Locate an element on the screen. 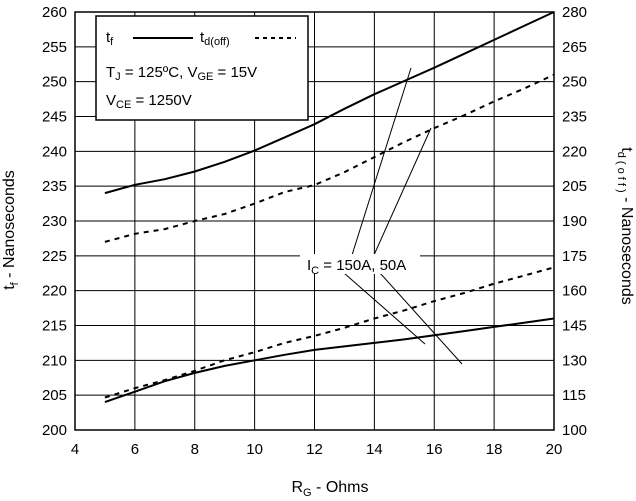 The height and width of the screenshot is (501, 636). y-tick-label-left: 245 is located at coordinates (54, 117).